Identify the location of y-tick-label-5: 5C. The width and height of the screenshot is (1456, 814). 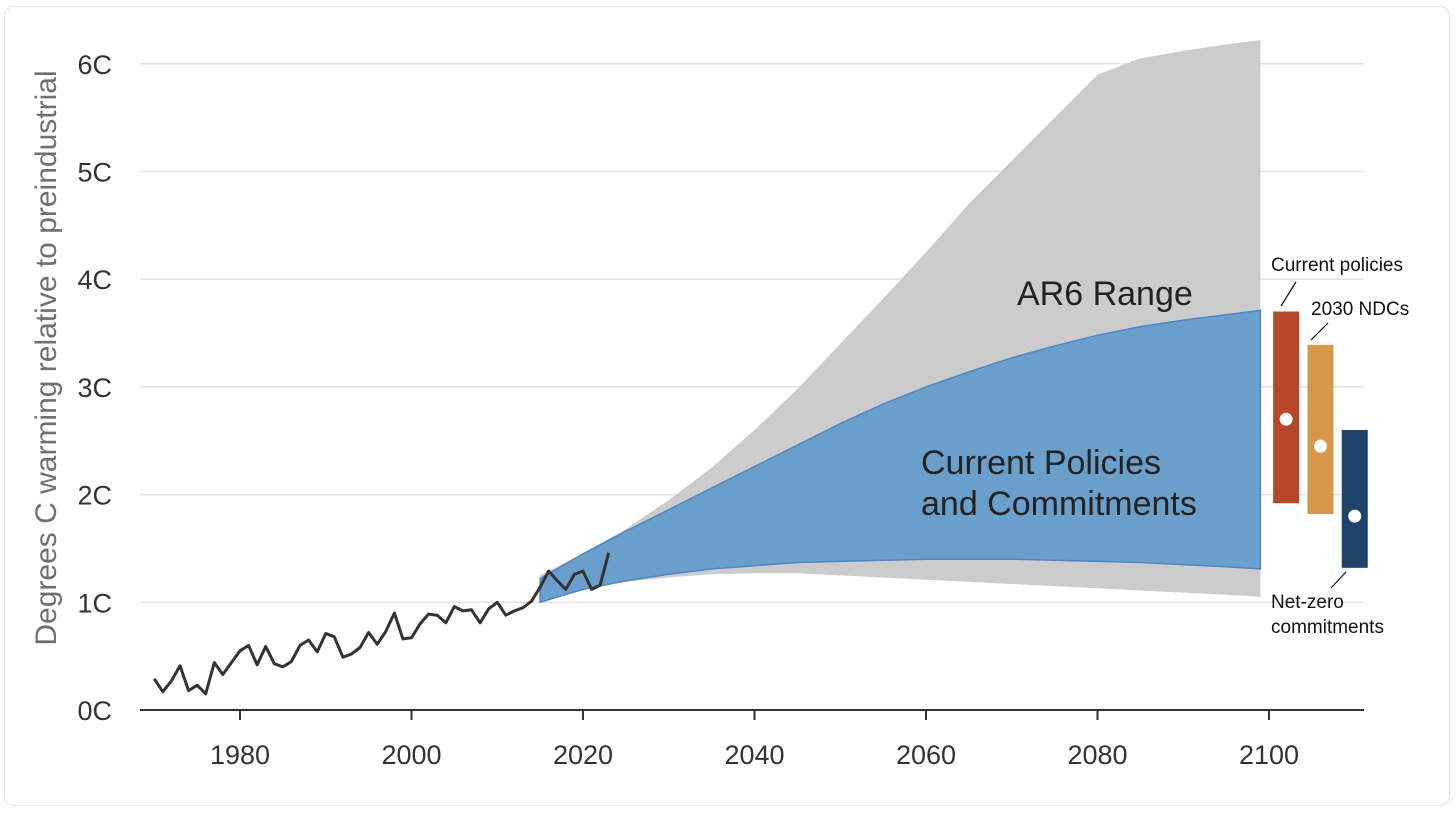
(94, 173).